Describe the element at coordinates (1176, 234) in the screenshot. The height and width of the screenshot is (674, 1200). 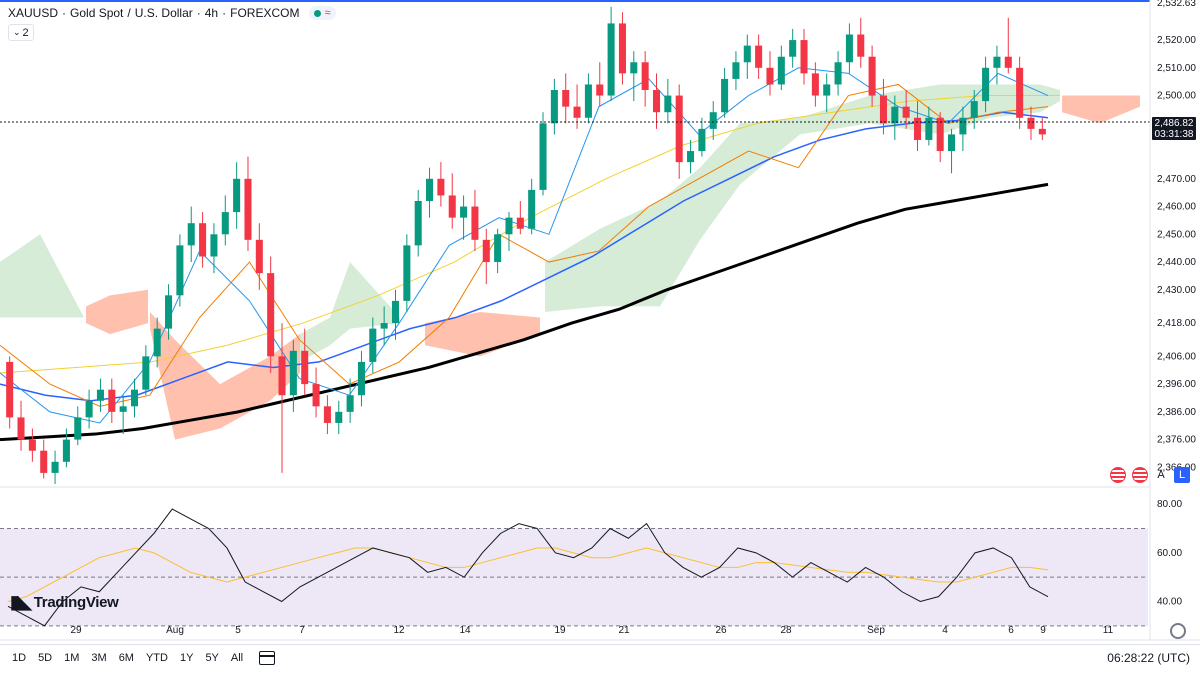
I see `price-tick-label: 2,450.00` at that location.